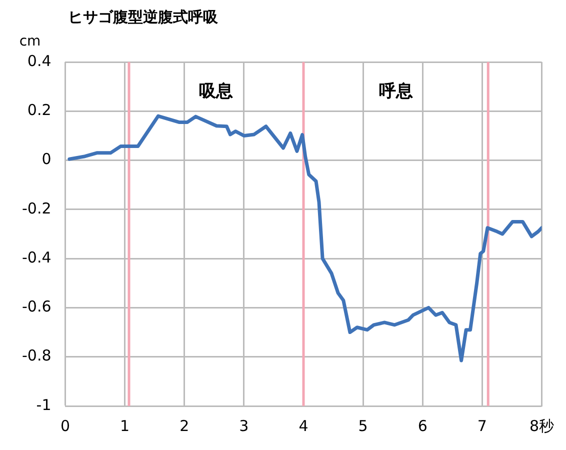 The width and height of the screenshot is (566, 450). I want to click on chart-title: ヒサゴ腹型逆腹式呼吸, so click(143, 17).